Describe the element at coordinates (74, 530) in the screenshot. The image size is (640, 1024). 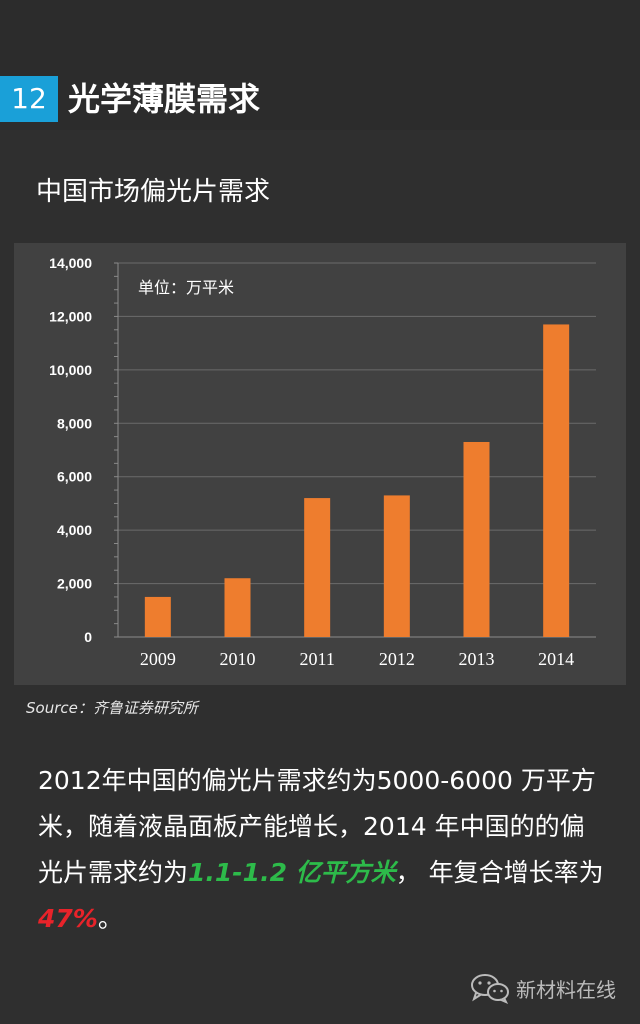
I see `y-tick-label: 4,000` at that location.